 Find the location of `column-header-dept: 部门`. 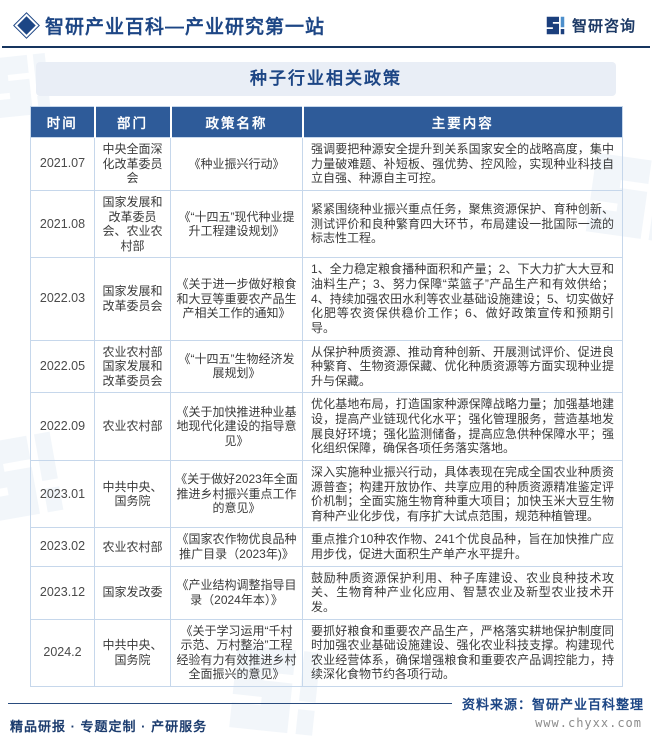

column-header-dept: 部门 is located at coordinates (132, 122).